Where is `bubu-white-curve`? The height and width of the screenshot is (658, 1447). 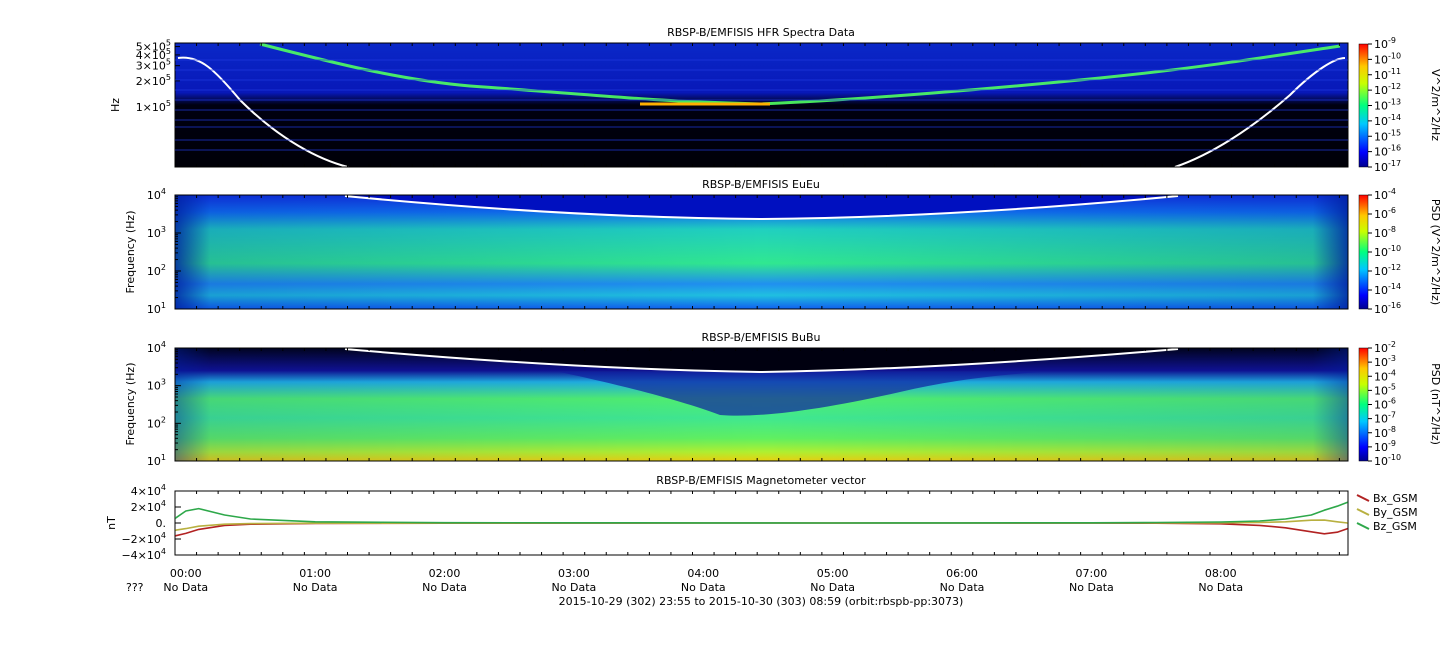
bubu-white-curve is located at coordinates (761, 361).